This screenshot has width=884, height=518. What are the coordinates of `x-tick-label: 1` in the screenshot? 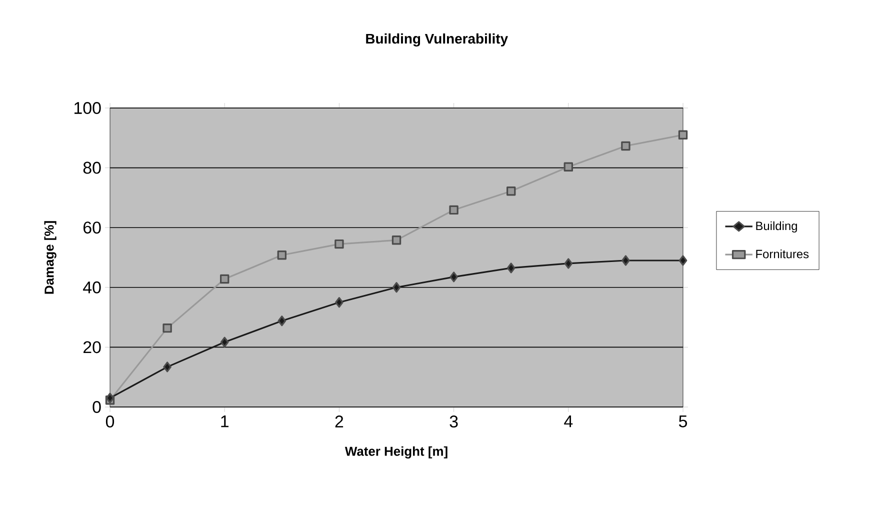 It's located at (224, 422).